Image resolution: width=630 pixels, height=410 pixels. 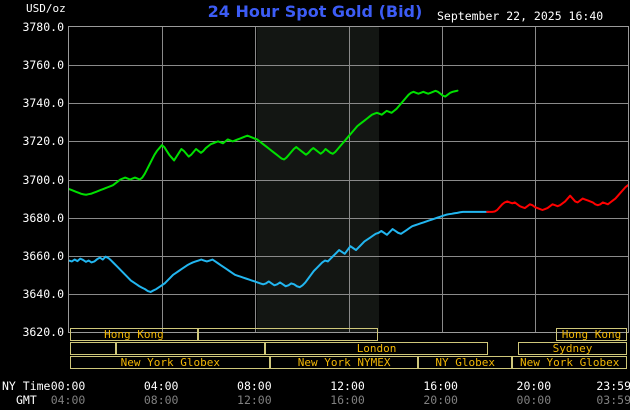 I want to click on x-axis-tick-label-gmt: 12:00, so click(x=254, y=400).